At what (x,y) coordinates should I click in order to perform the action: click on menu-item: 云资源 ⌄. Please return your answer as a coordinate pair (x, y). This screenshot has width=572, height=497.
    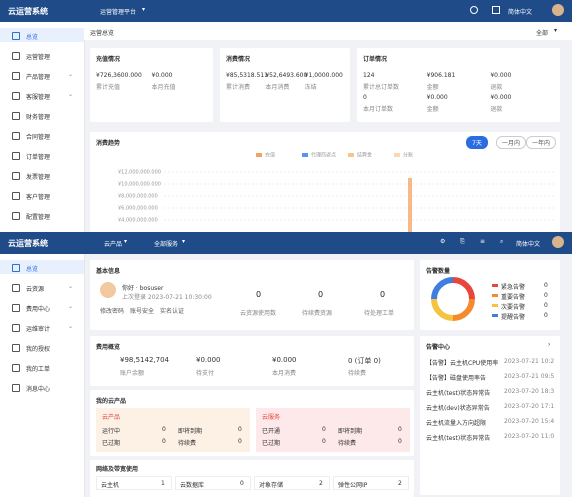
    Looking at the image, I should click on (42, 287).